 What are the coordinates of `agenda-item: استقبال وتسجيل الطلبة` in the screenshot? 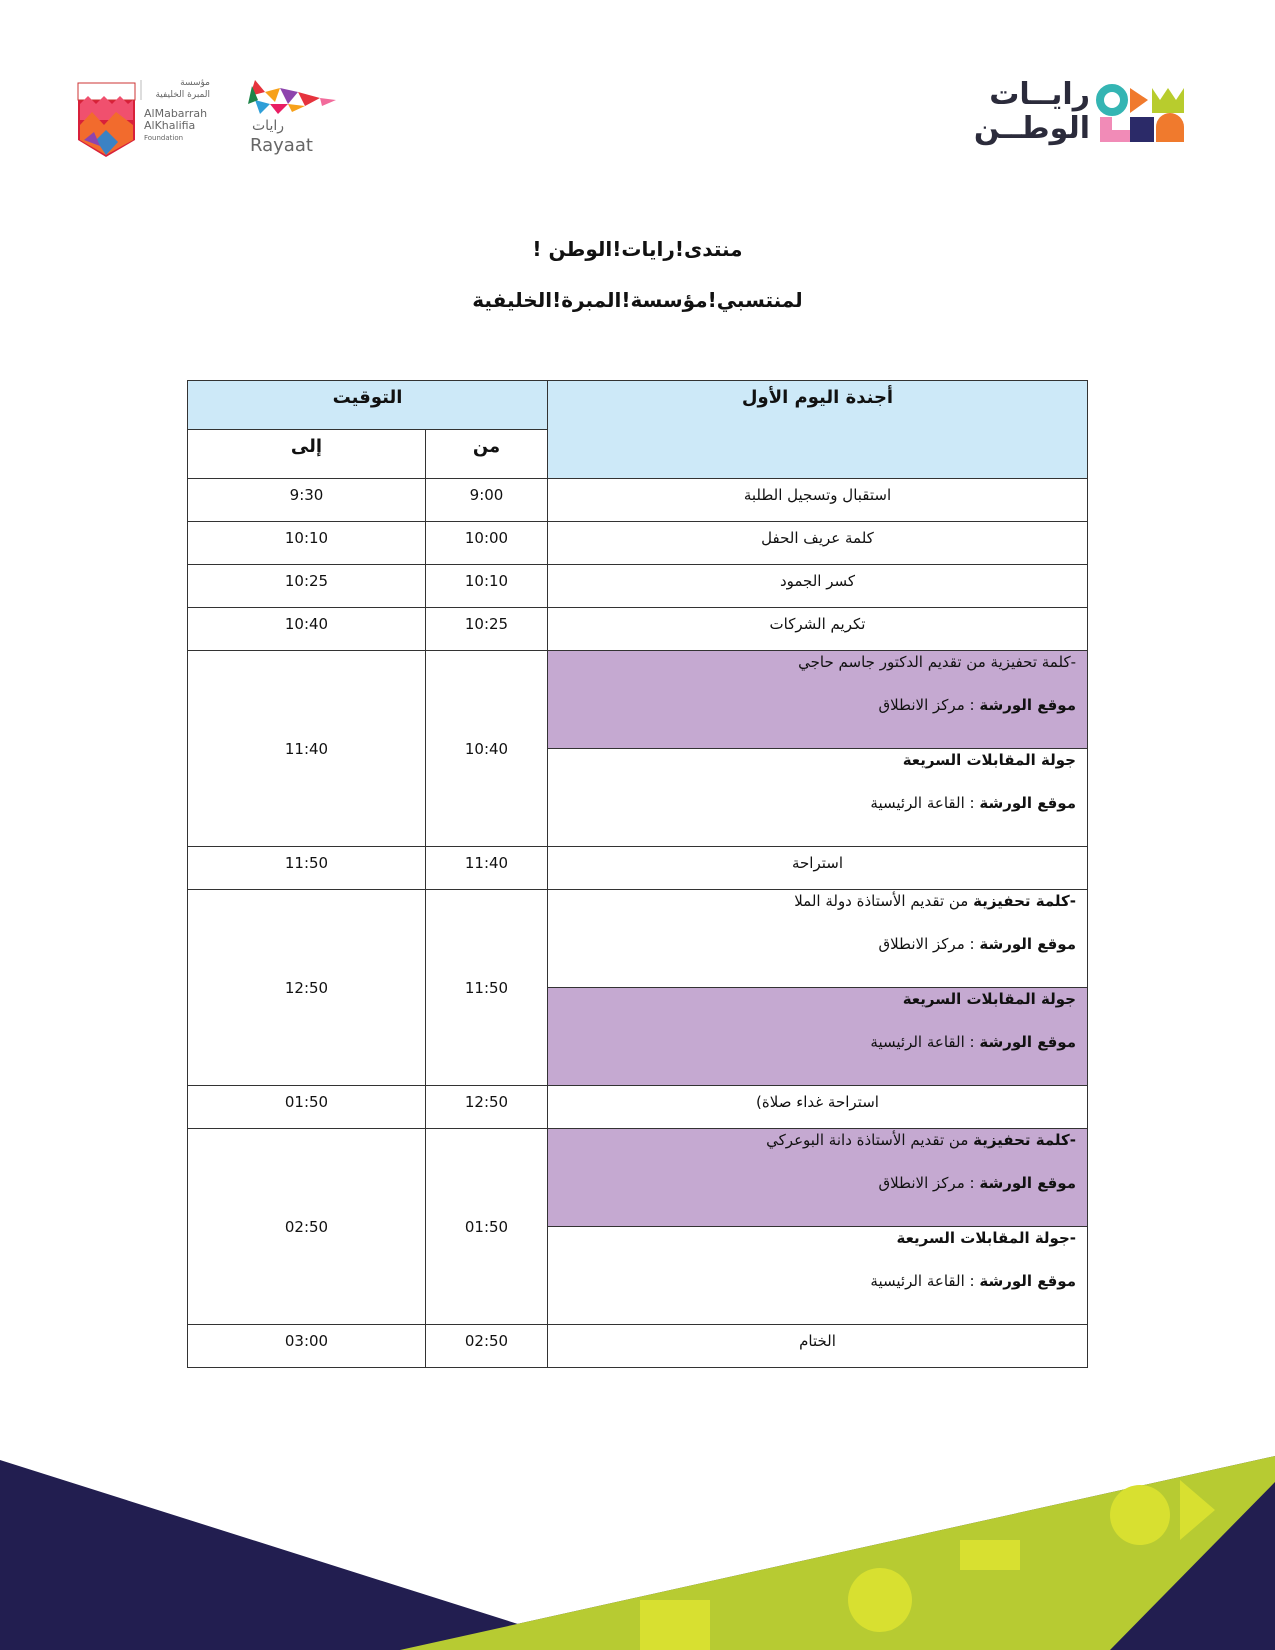 It's located at (817, 500).